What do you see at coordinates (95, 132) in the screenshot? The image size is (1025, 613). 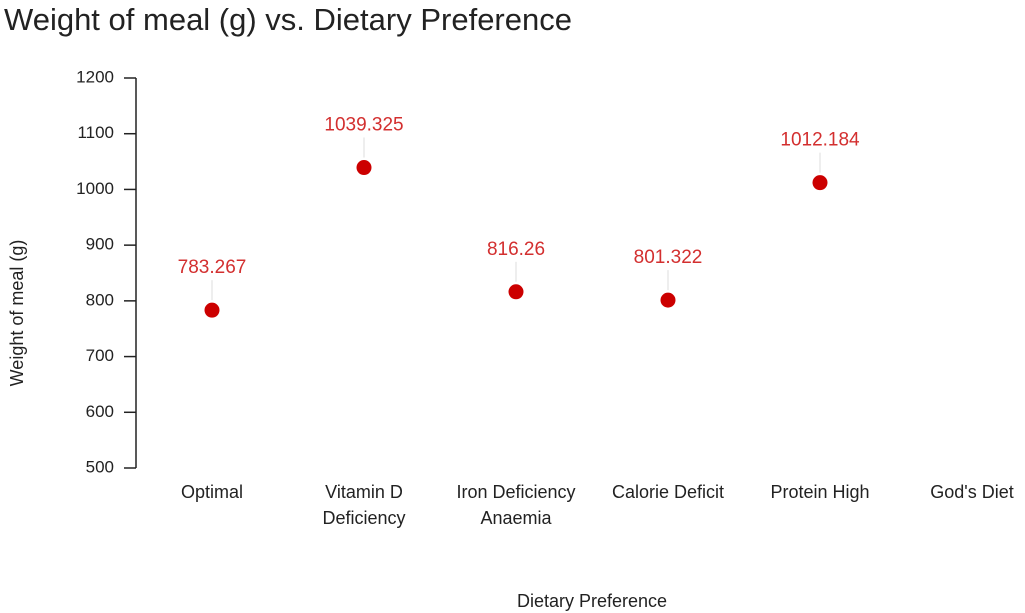 I see `y-tick-label: 1100` at bounding box center [95, 132].